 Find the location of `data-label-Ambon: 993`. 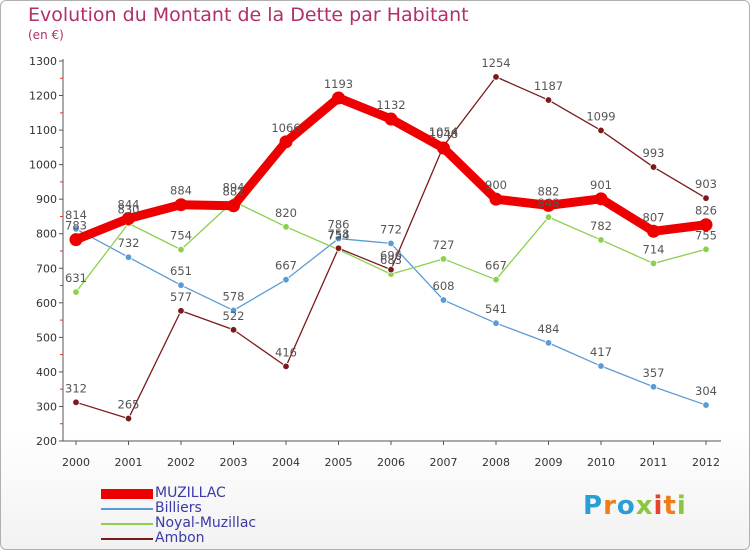

data-label-Ambon: 993 is located at coordinates (654, 153).